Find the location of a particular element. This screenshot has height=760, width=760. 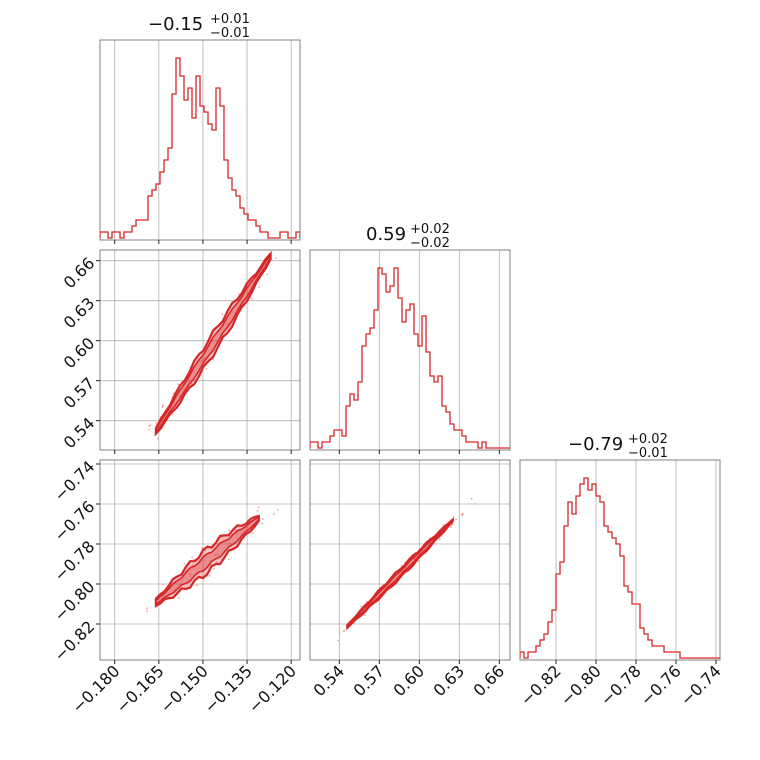

xlabel-col2-tick-4: −0.74 is located at coordinates (701, 685).